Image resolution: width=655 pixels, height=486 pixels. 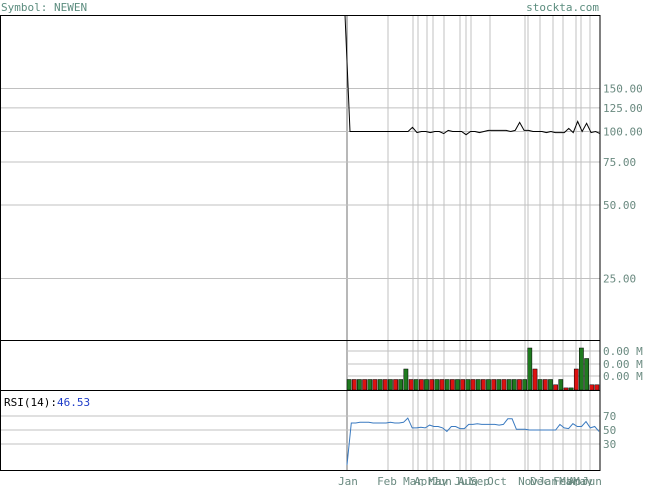 What do you see at coordinates (464, 480) in the screenshot?
I see `month-label: Jul` at bounding box center [464, 480].